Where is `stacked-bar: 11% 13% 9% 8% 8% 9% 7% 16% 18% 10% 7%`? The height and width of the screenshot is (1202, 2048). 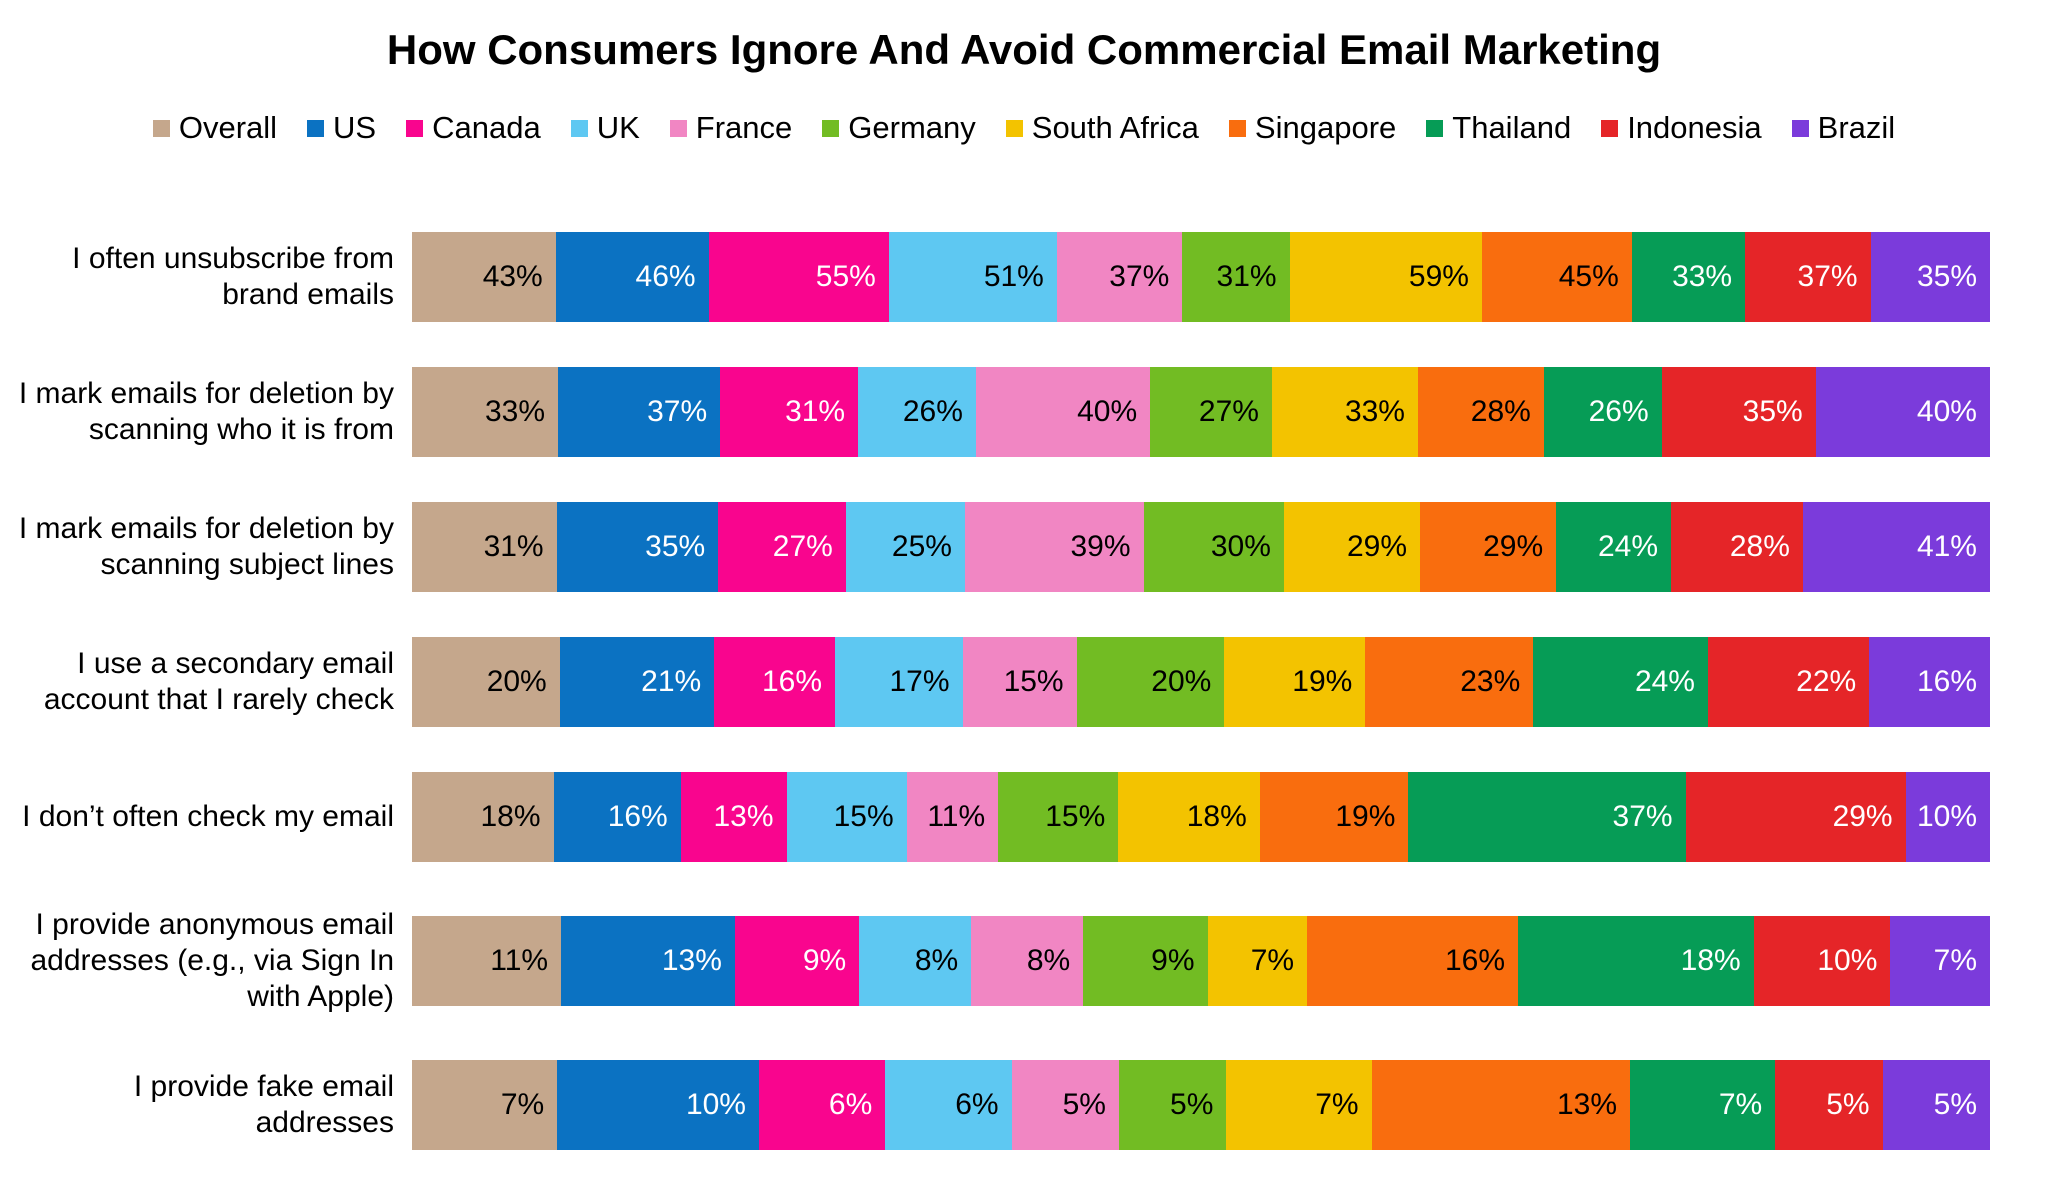 stacked-bar: 11% 13% 9% 8% 8% 9% 7% 16% 18% 10% 7% is located at coordinates (1201, 961).